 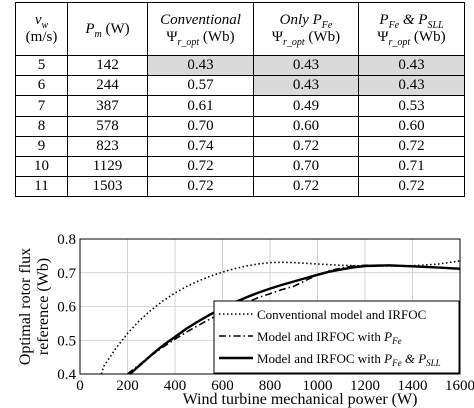 What do you see at coordinates (411, 106) in the screenshot?
I see `cell-fesll: 0.53` at bounding box center [411, 106].